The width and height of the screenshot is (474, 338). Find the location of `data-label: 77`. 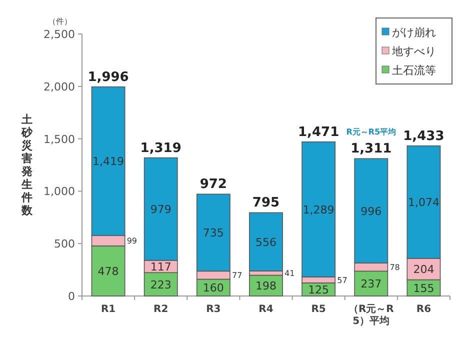

data-label: 77 is located at coordinates (237, 275).